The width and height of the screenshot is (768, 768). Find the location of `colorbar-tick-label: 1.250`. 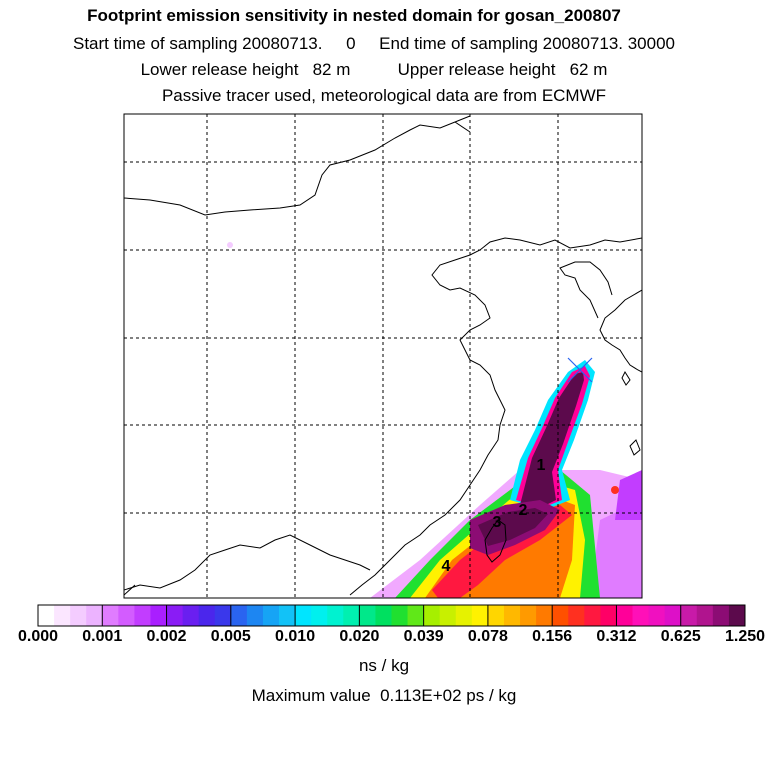

colorbar-tick-label: 1.250 is located at coordinates (745, 636).